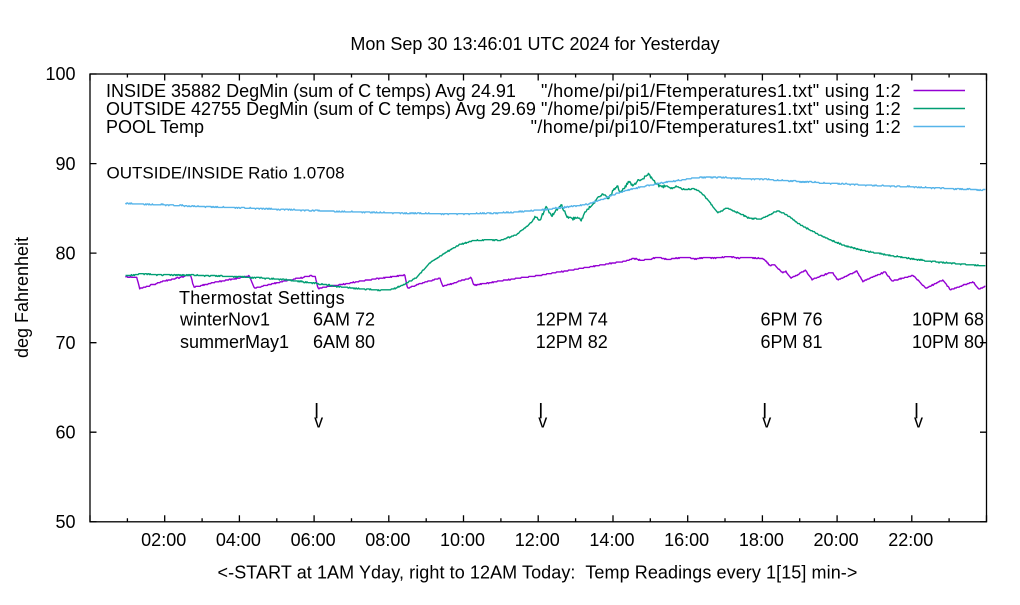 The width and height of the screenshot is (1020, 605). Describe the element at coordinates (22, 297) in the screenshot. I see `svg-text: deg Fahrenheit` at that location.